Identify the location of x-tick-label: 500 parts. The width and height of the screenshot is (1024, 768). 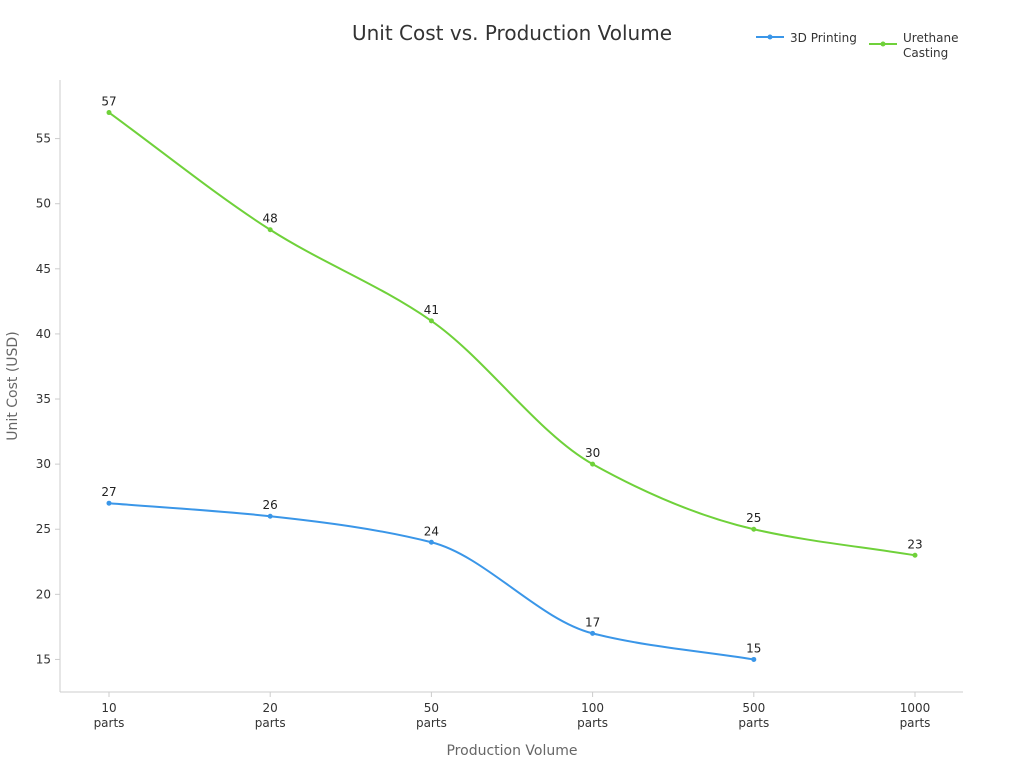
(753, 715).